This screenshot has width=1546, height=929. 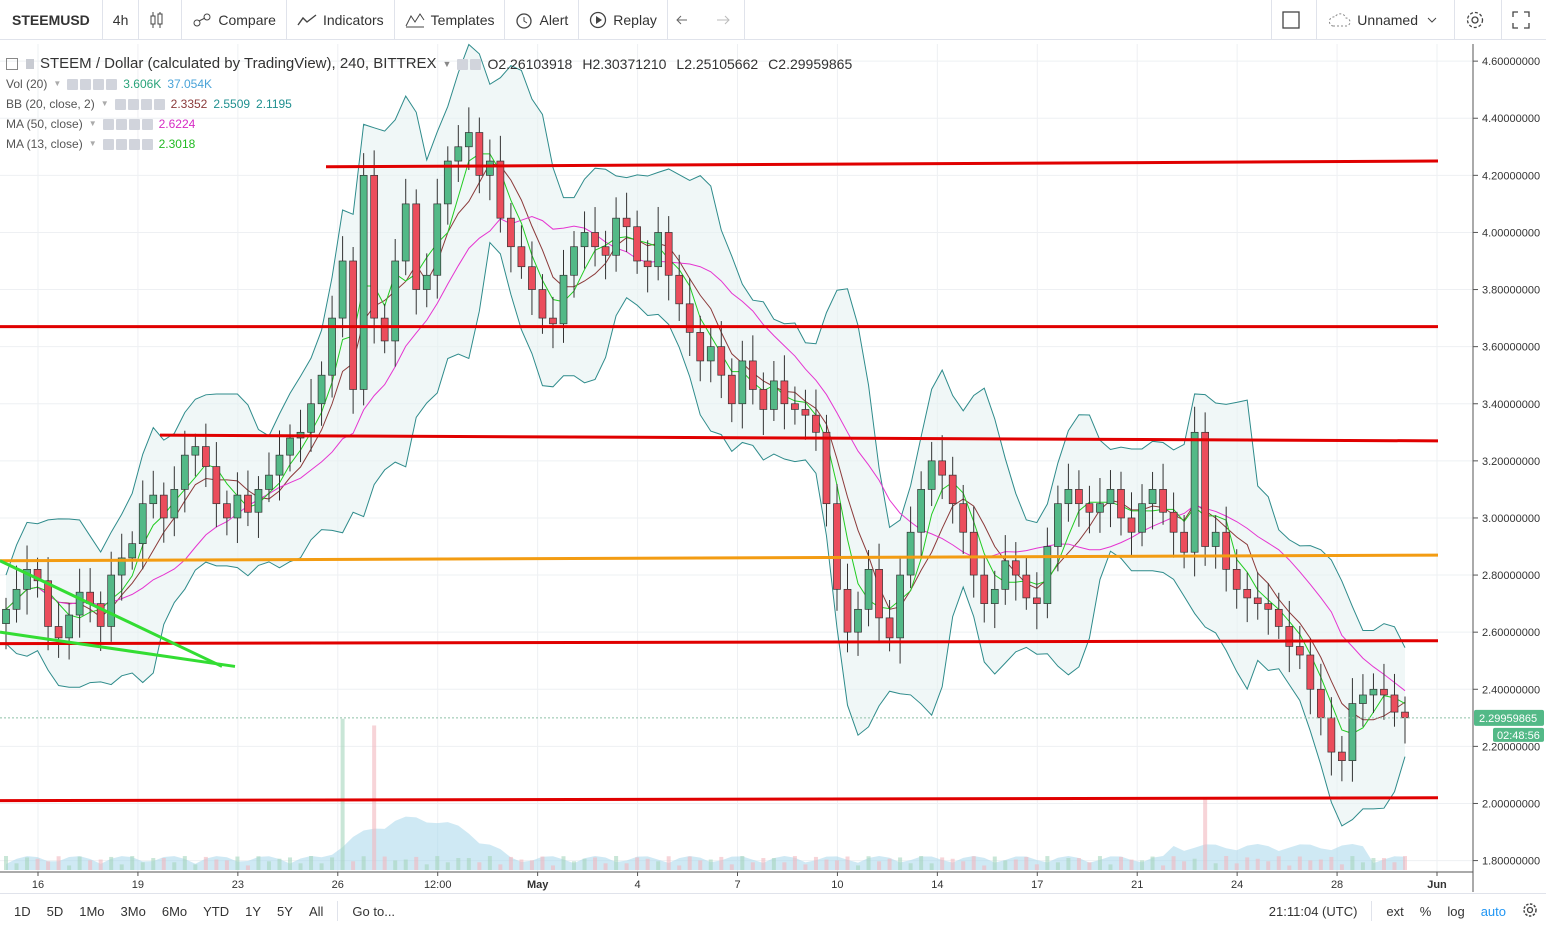 I want to click on templates-button: Templates, so click(x=450, y=20).